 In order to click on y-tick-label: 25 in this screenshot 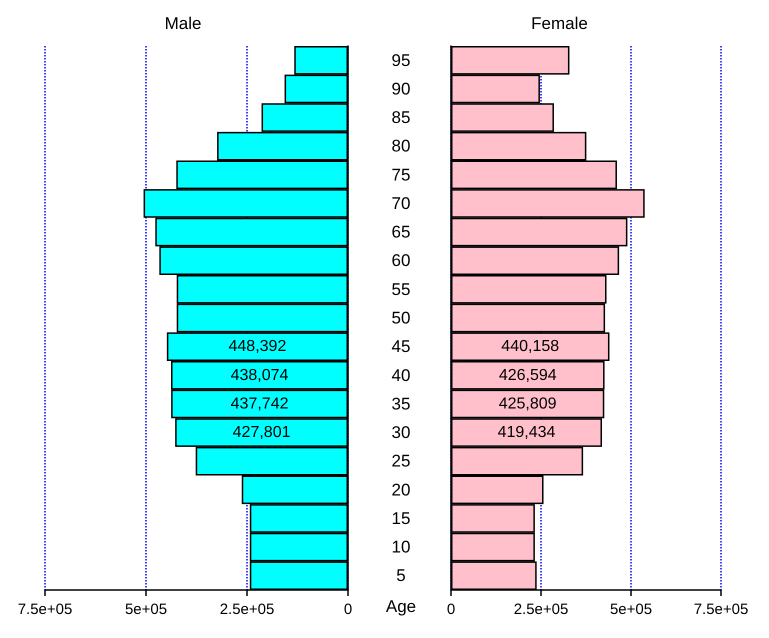, I will do `click(401, 461)`.